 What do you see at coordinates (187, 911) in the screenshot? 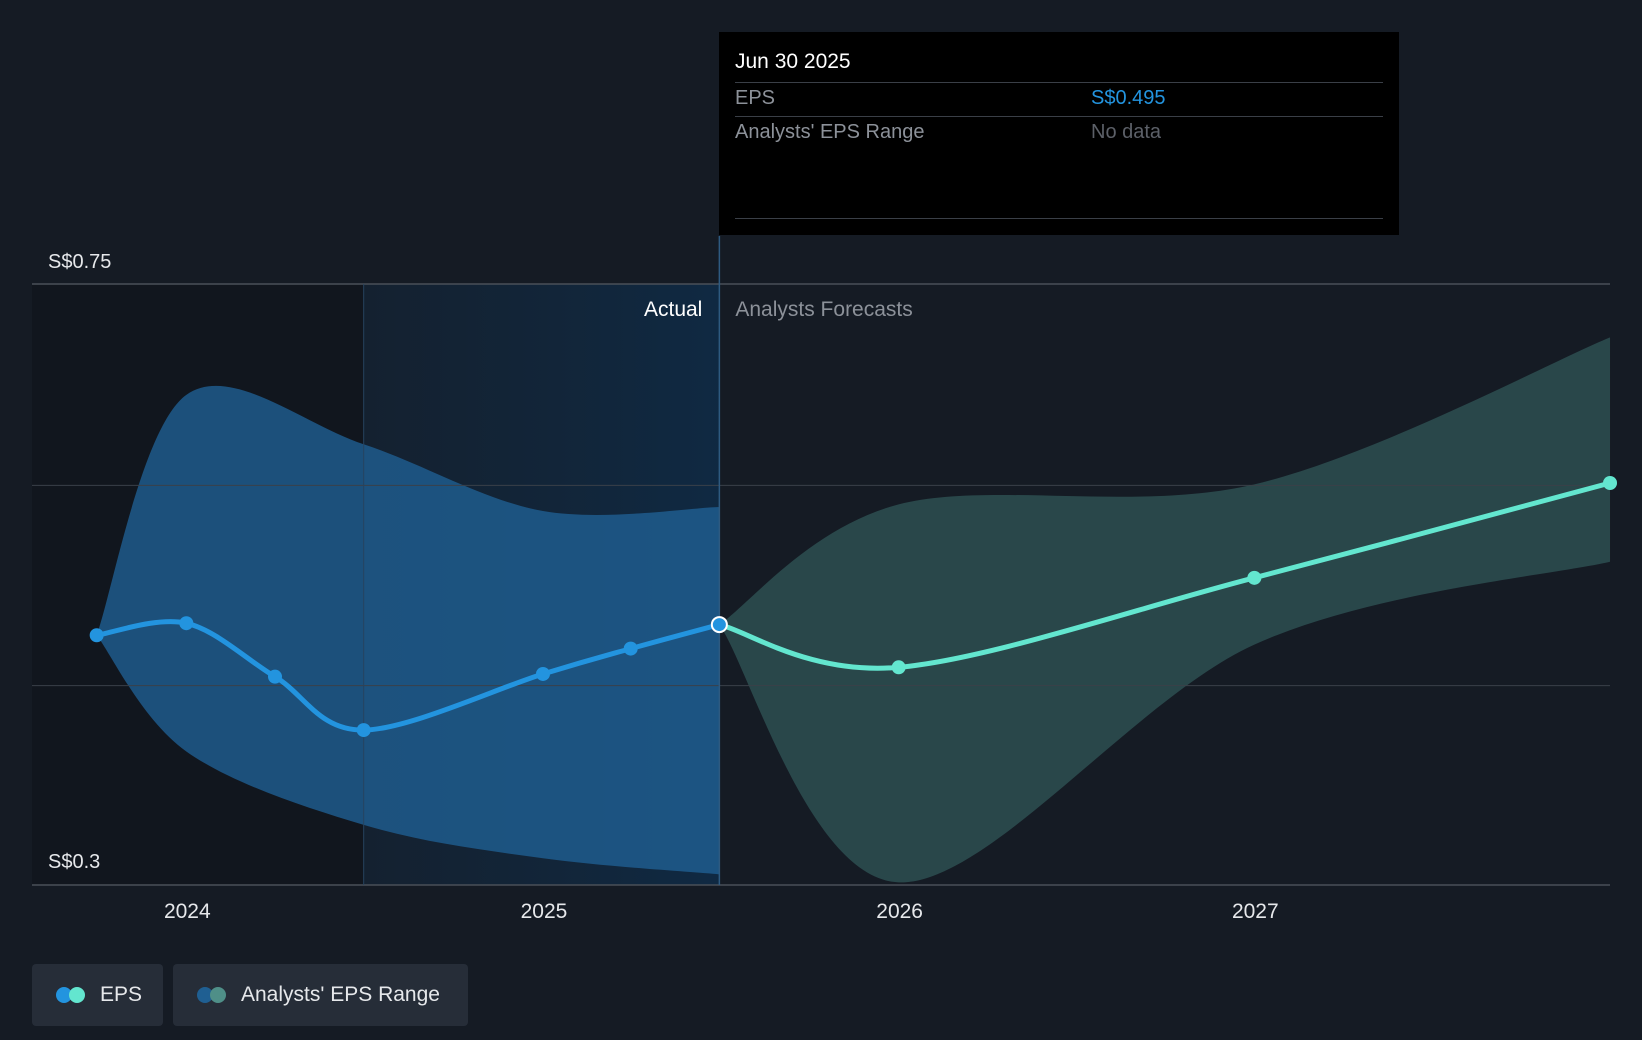
I see `x-tick-label: 2024` at bounding box center [187, 911].